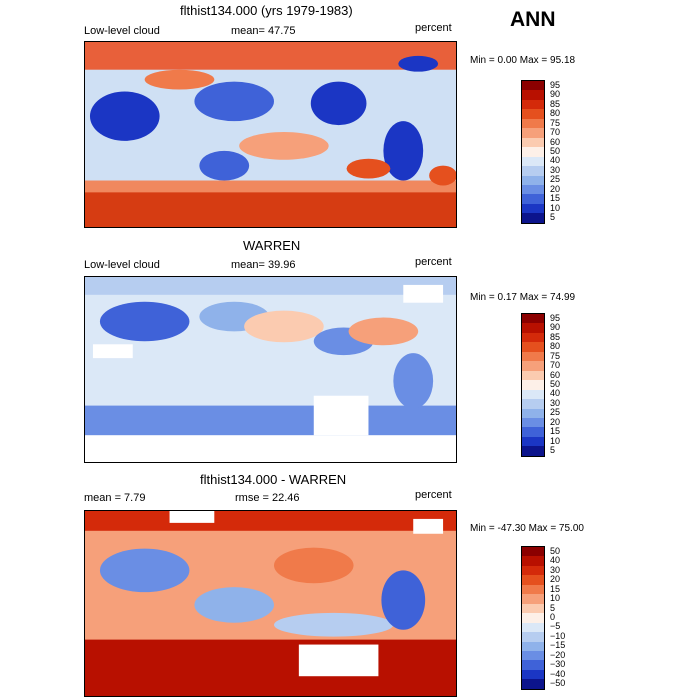 The width and height of the screenshot is (700, 700). What do you see at coordinates (433, 28) in the screenshot?
I see `panel-1-units-label: percent` at bounding box center [433, 28].